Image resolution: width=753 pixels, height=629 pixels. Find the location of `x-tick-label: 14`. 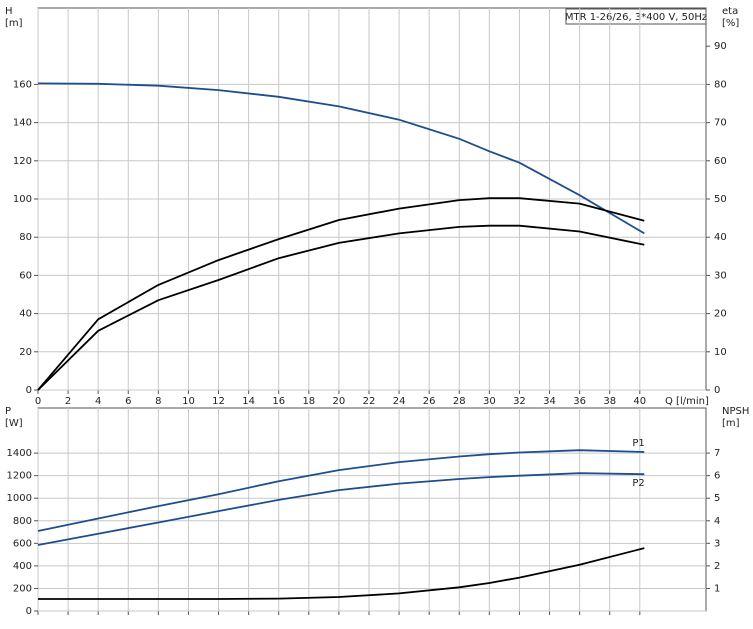

x-tick-label: 14 is located at coordinates (248, 401).